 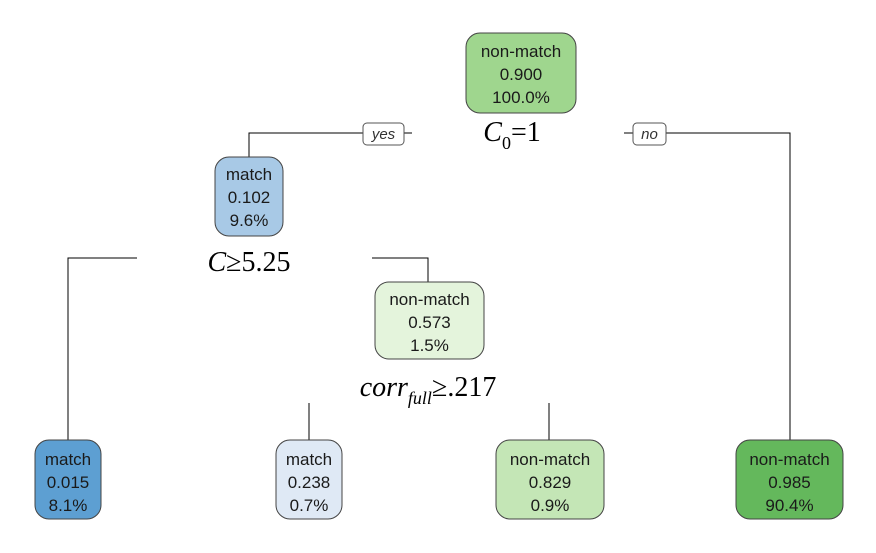 I want to click on node-root-pct: 100.0%, so click(x=521, y=97).